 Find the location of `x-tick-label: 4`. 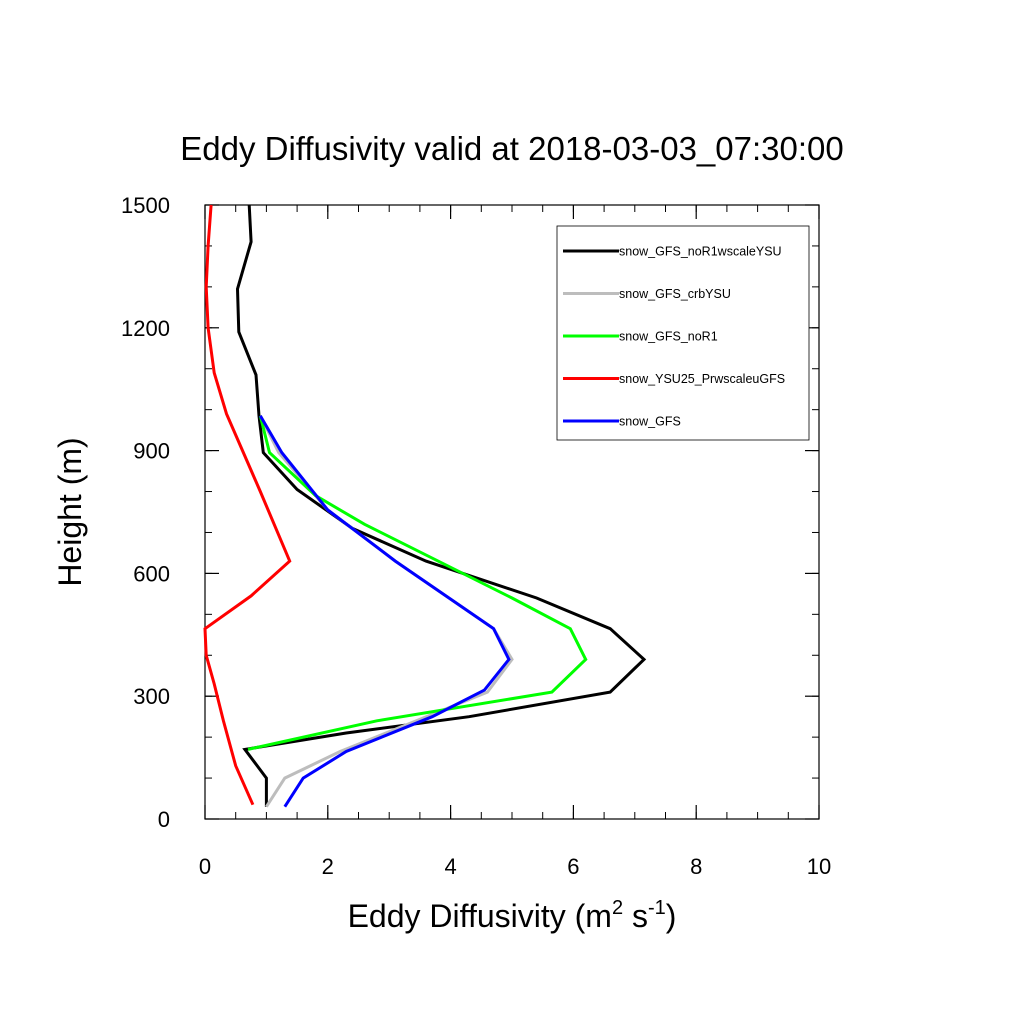

x-tick-label: 4 is located at coordinates (450, 866).